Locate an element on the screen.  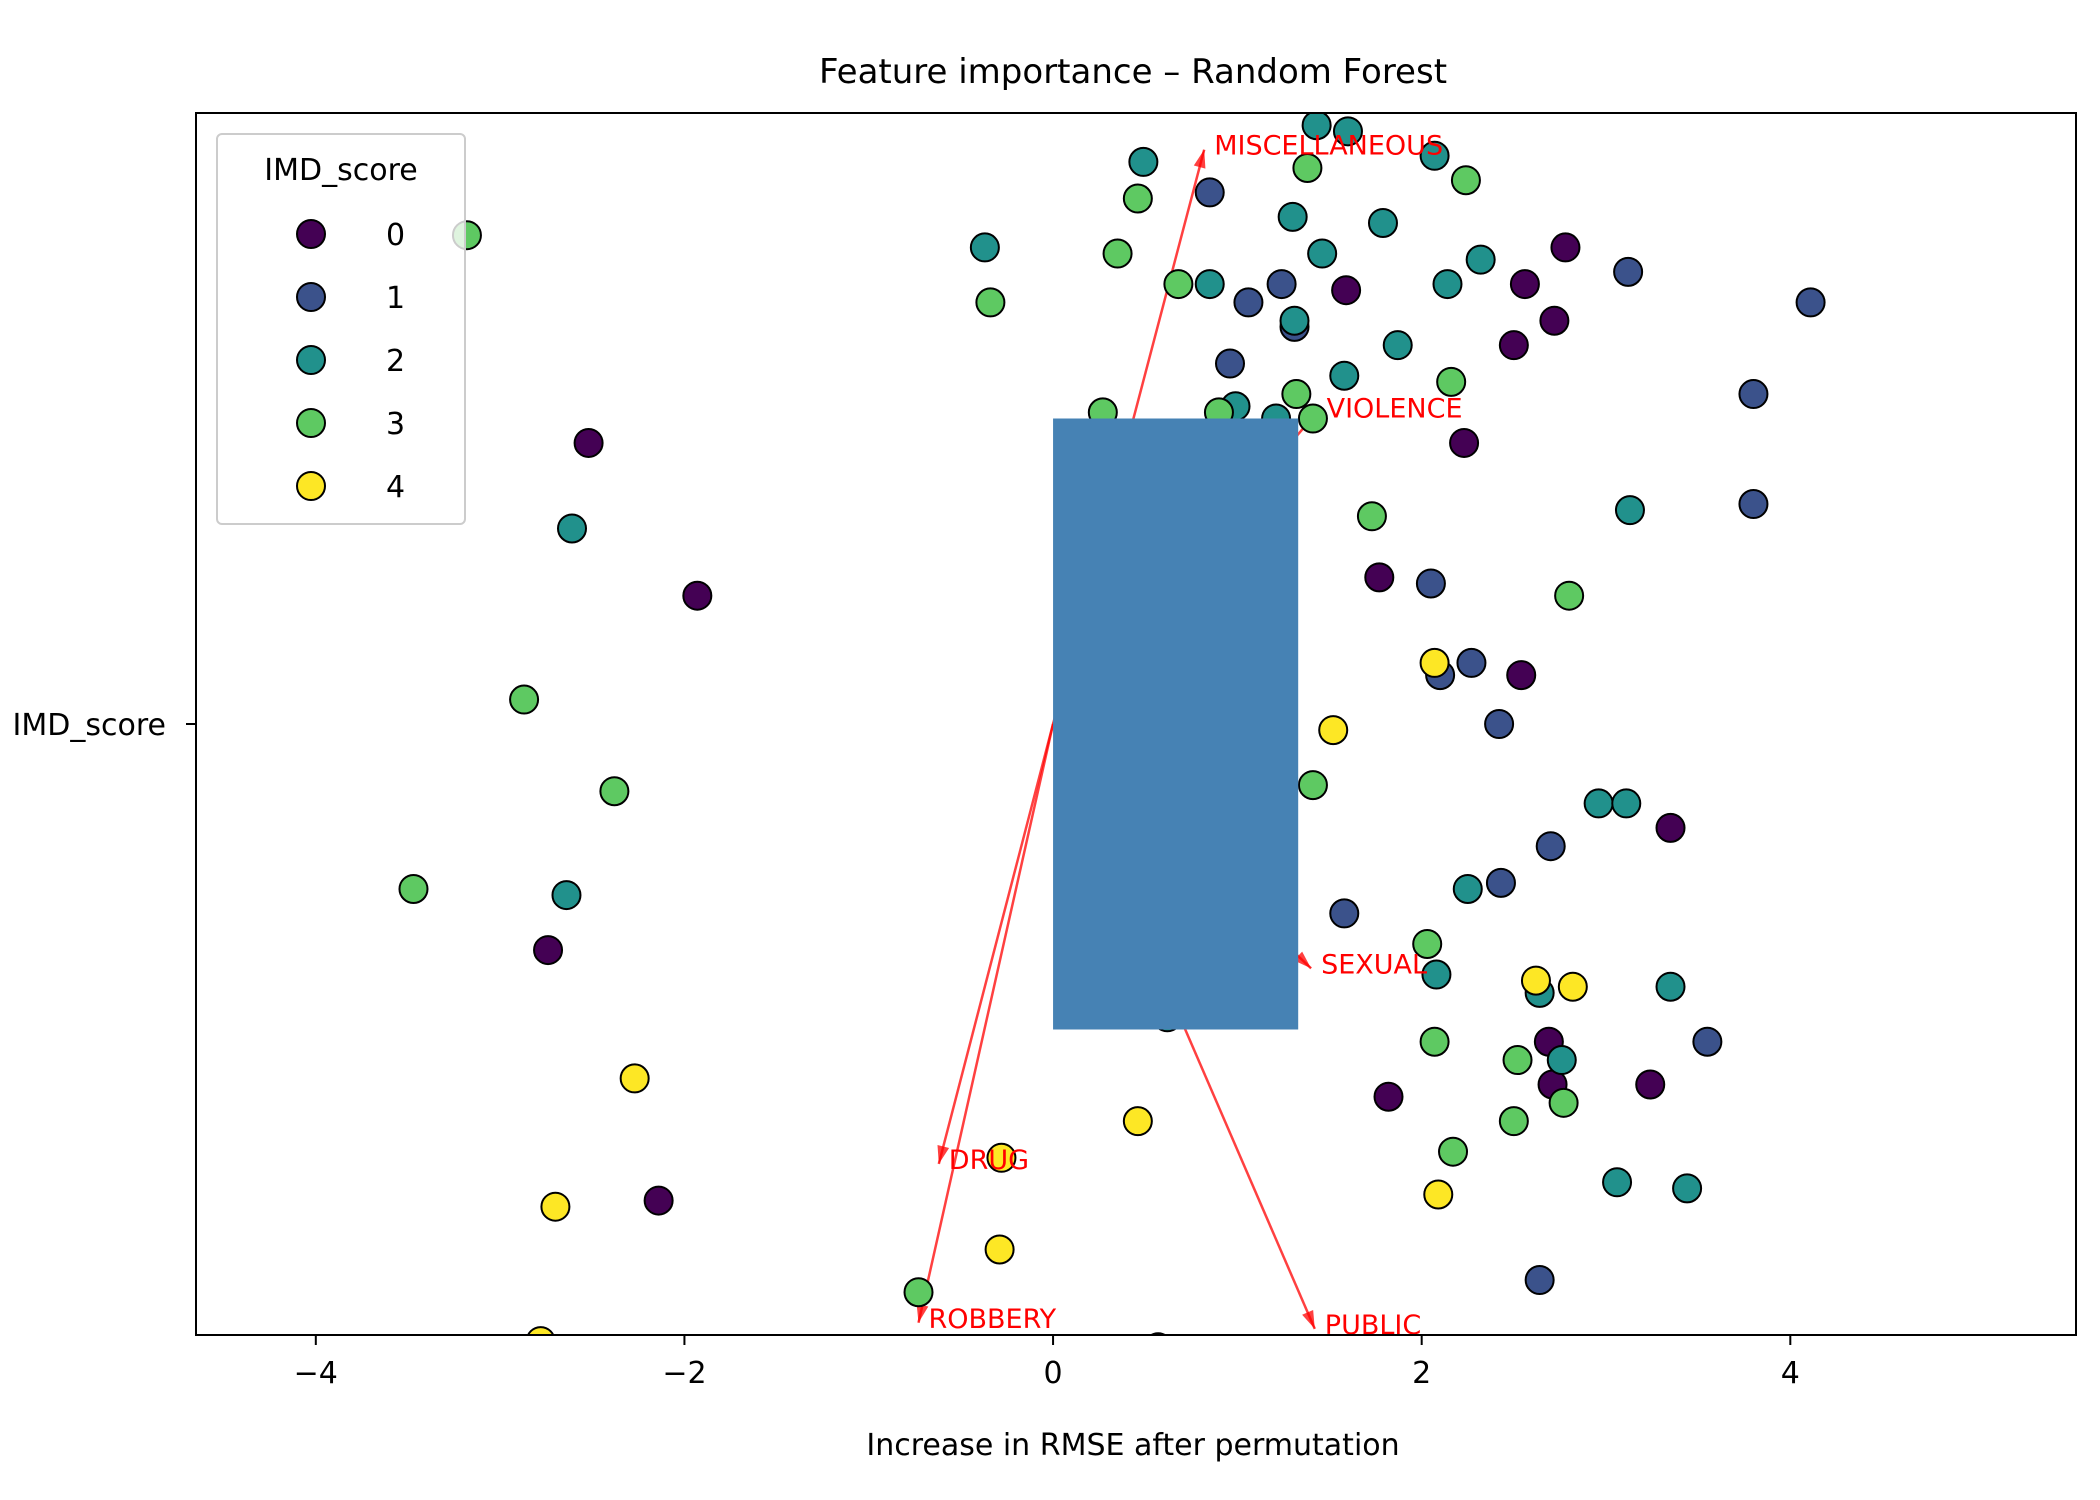
arrow-label: DRUG is located at coordinates (989, 1160).